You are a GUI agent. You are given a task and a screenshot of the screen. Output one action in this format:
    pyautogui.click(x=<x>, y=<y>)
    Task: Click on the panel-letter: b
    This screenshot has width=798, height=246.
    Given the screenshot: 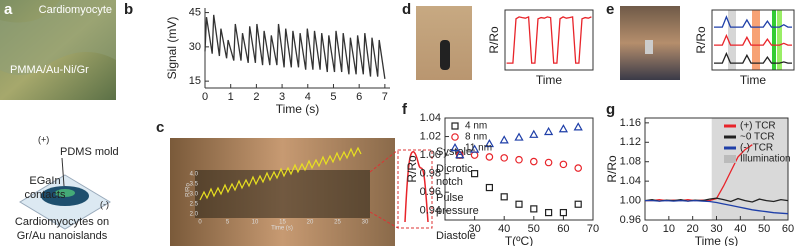 What is the action you would take?
    pyautogui.click(x=128, y=9)
    